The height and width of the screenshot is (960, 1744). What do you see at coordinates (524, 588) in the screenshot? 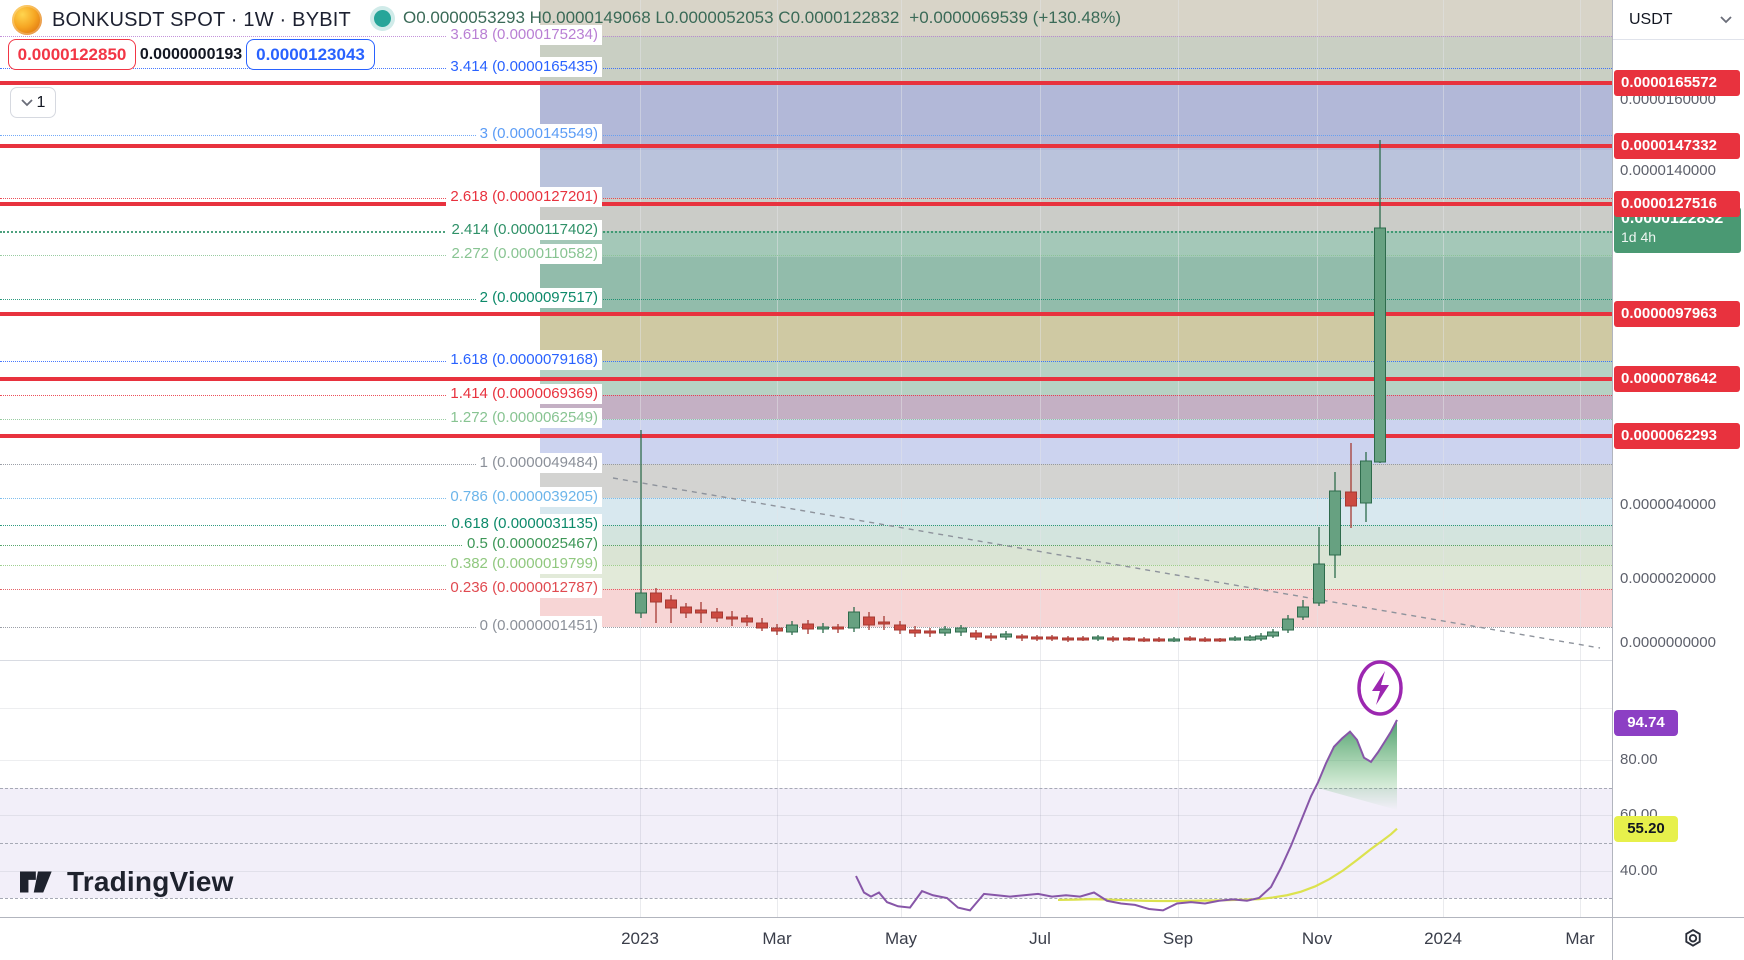
I see `fib-level-label: 0.236 (0.0000012787)` at bounding box center [524, 588].